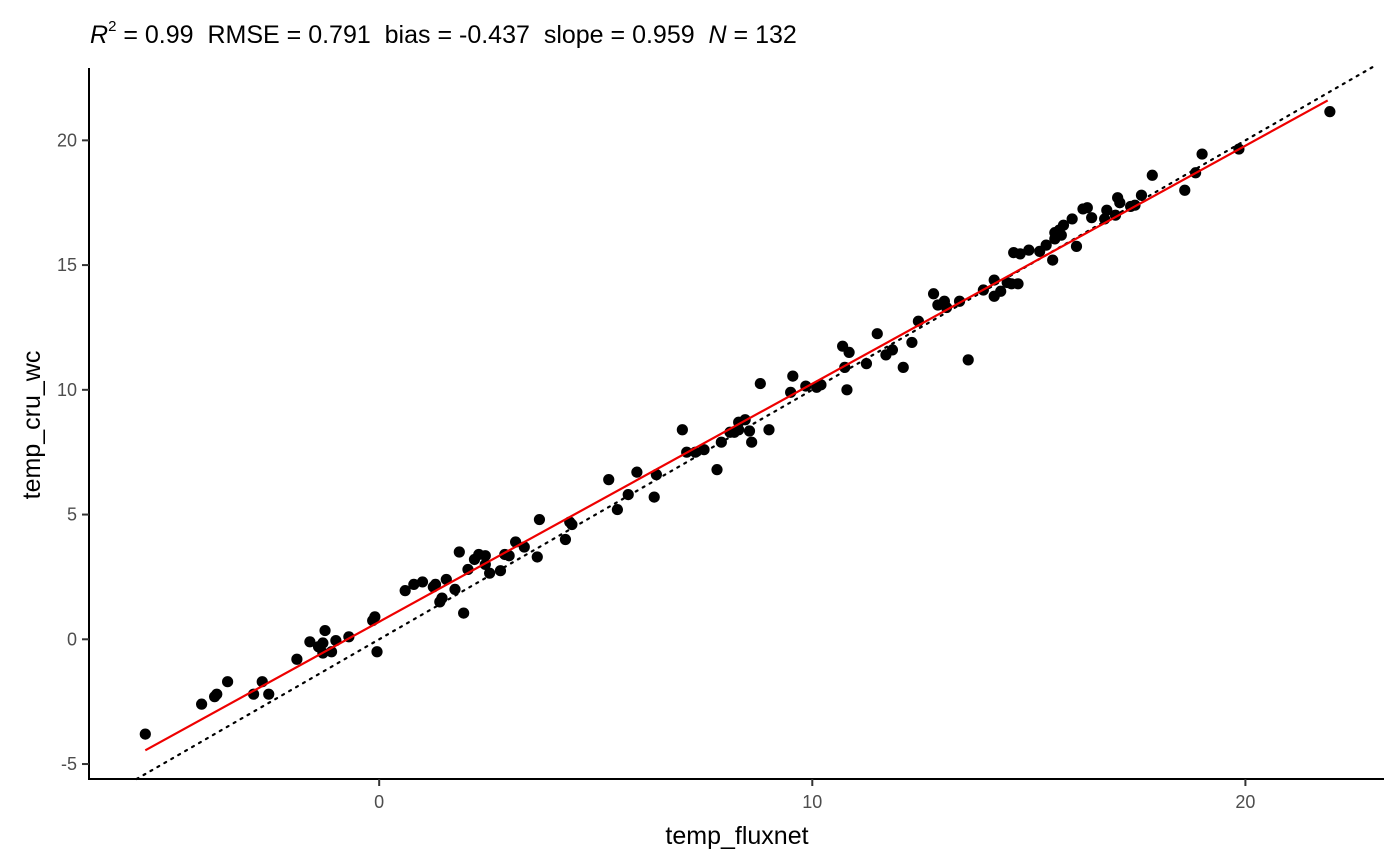 This screenshot has height=865, width=1400. I want to click on x-axis-title: temp_fluxnet, so click(736, 836).